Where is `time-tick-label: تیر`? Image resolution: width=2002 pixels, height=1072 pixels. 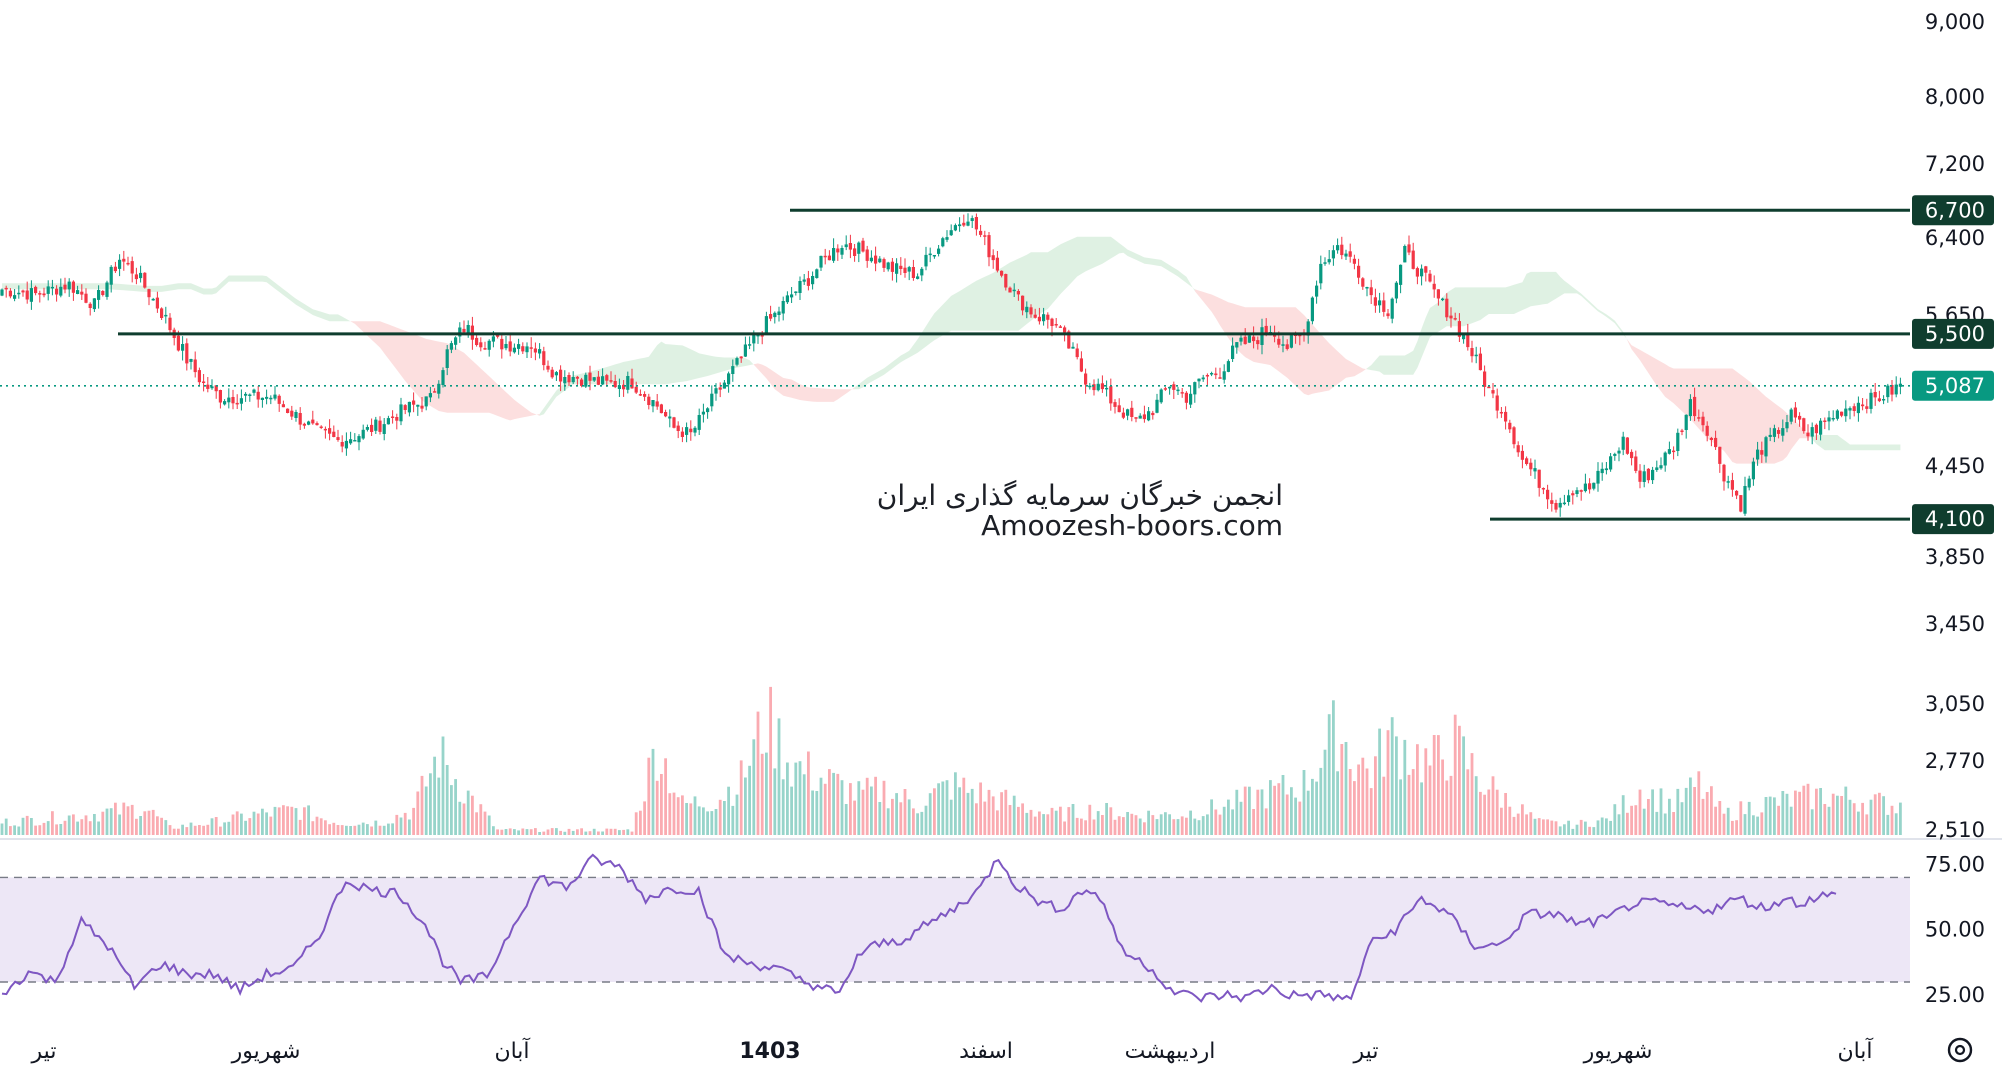
time-tick-label: تیر is located at coordinates (44, 1051).